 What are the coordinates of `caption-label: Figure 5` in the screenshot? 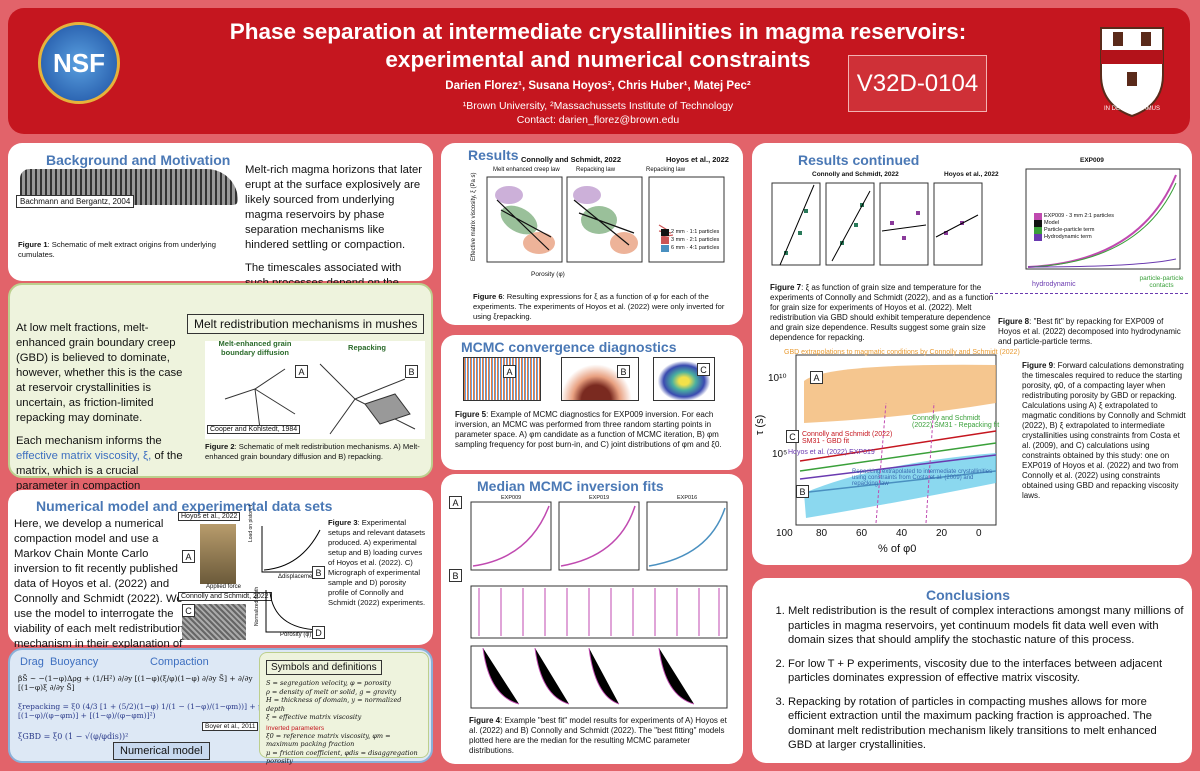 It's located at (471, 414).